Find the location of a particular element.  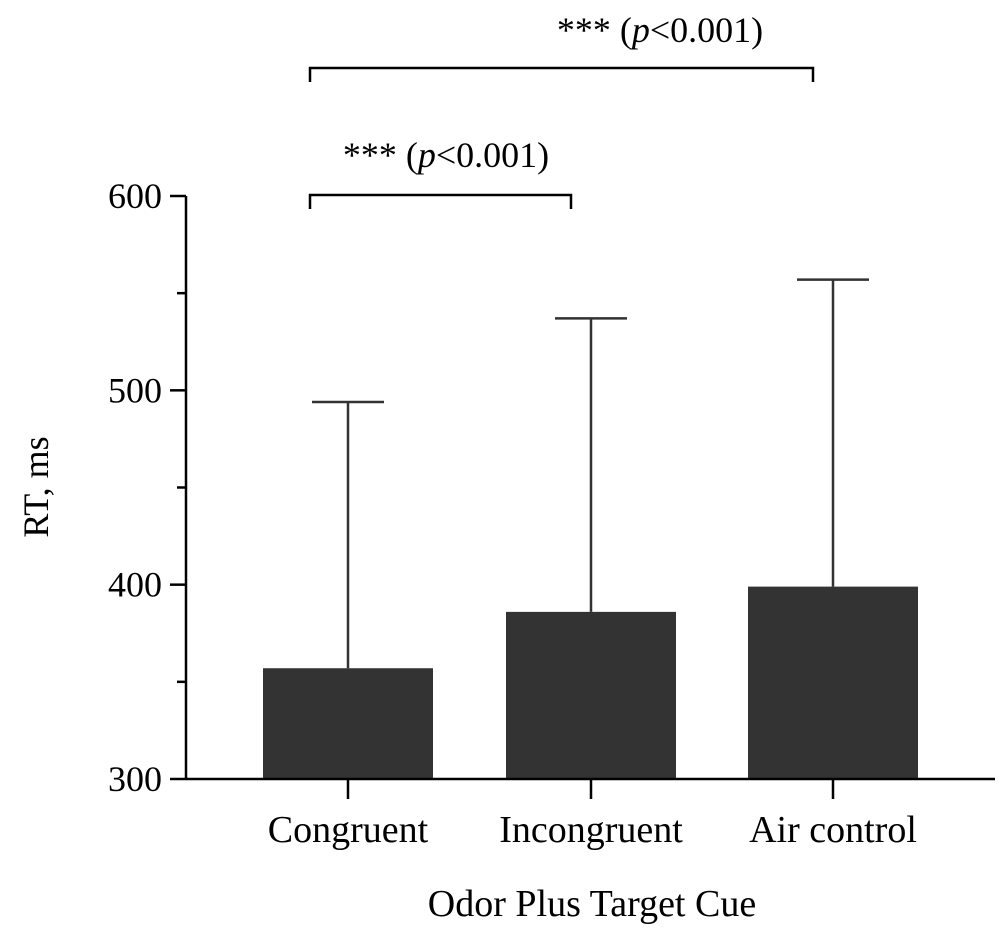

y-tick-label-600: 600 is located at coordinates (135, 196).